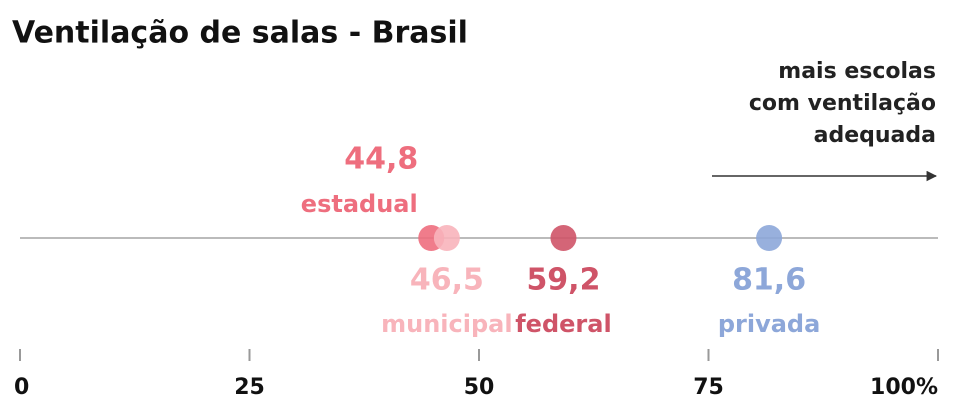 Image resolution: width=958 pixels, height=404 pixels. What do you see at coordinates (769, 324) in the screenshot?
I see `category-label: privada` at bounding box center [769, 324].